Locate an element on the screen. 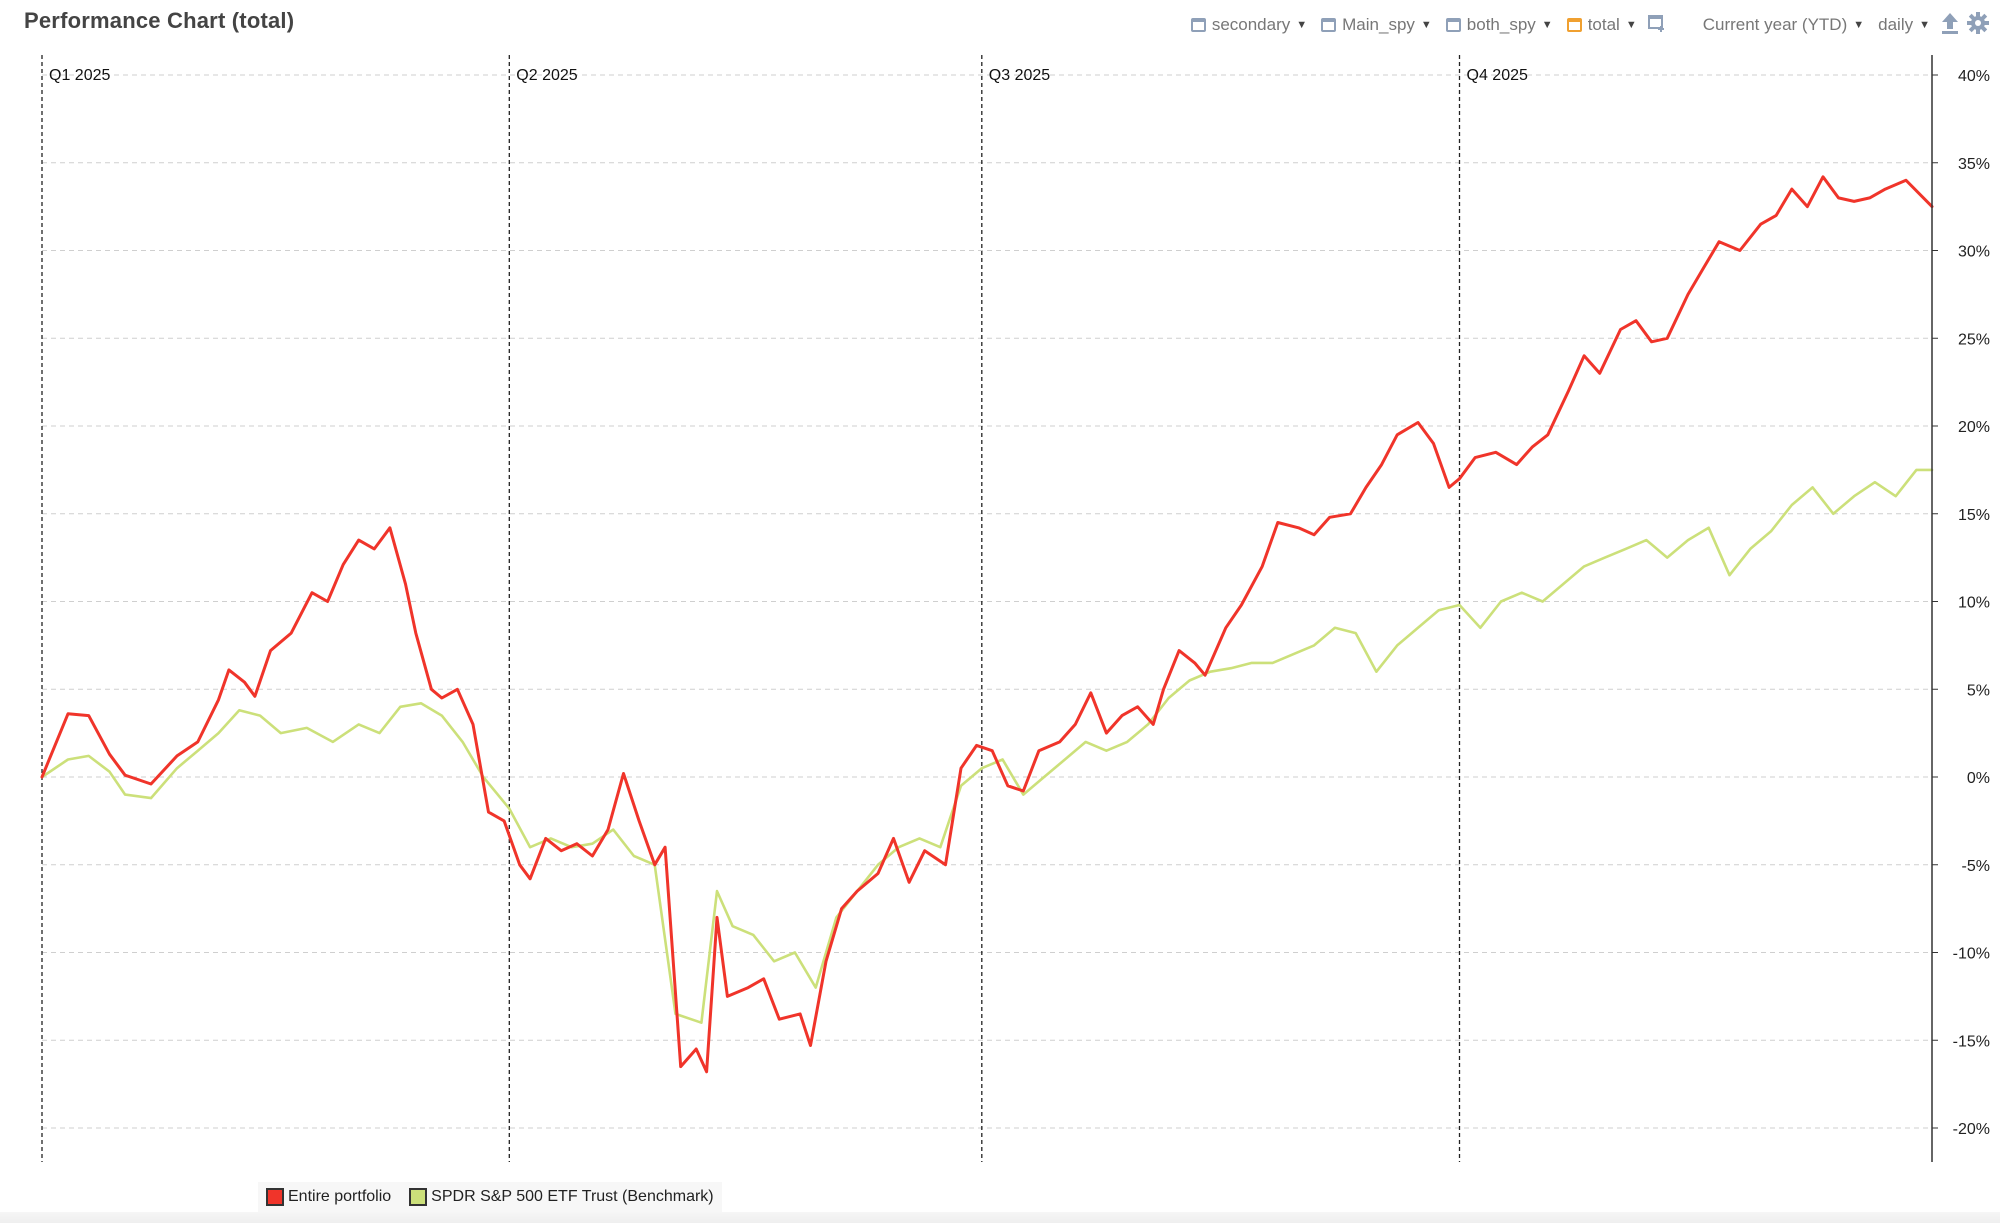 The height and width of the screenshot is (1223, 2000). toolbar-item-label: total is located at coordinates (1603, 24).